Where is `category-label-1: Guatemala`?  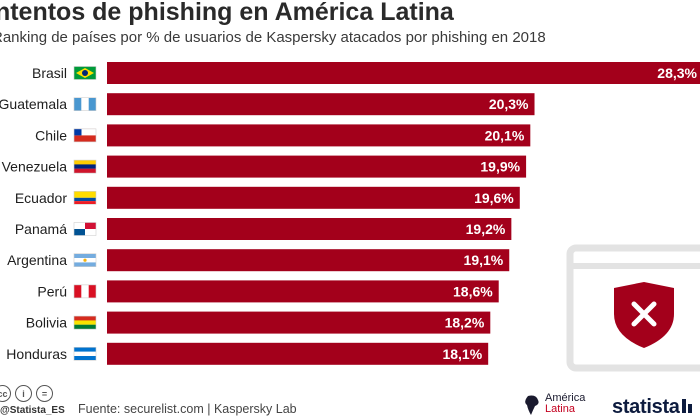
category-label-1: Guatemala is located at coordinates (33, 104).